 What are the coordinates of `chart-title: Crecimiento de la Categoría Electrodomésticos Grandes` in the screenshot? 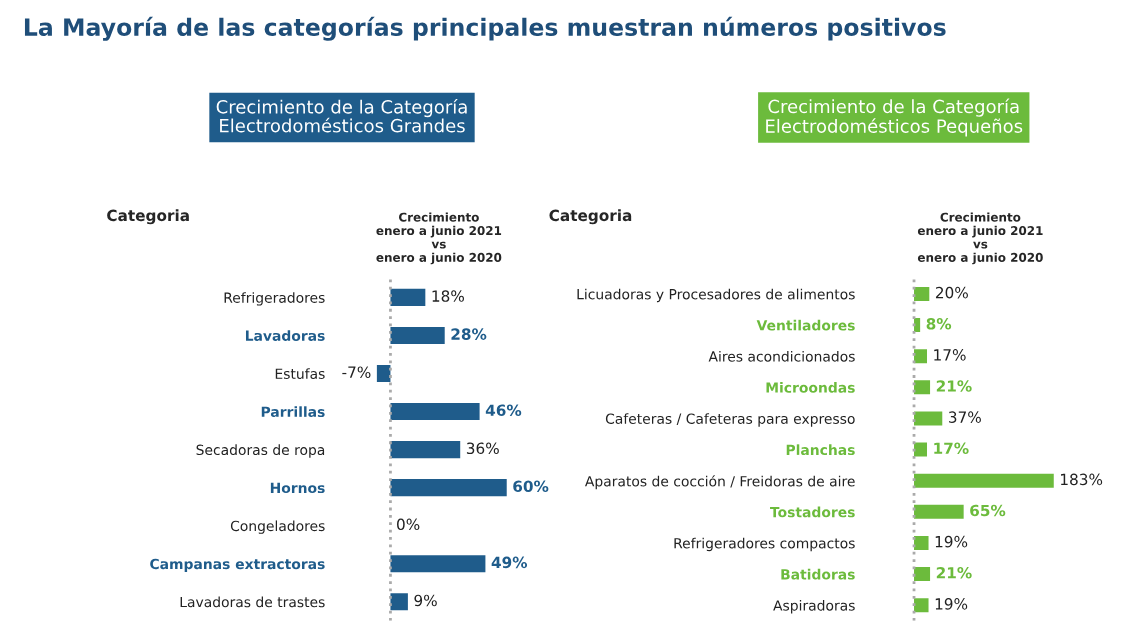 It's located at (341, 115).